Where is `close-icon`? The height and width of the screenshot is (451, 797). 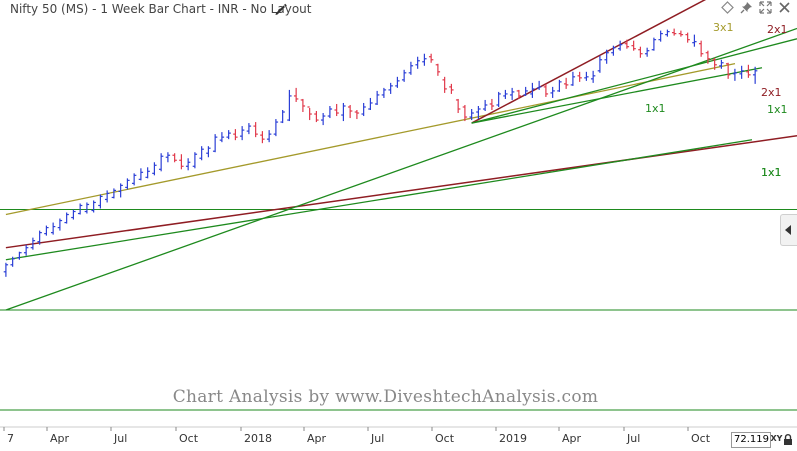 close-icon is located at coordinates (784, 7).